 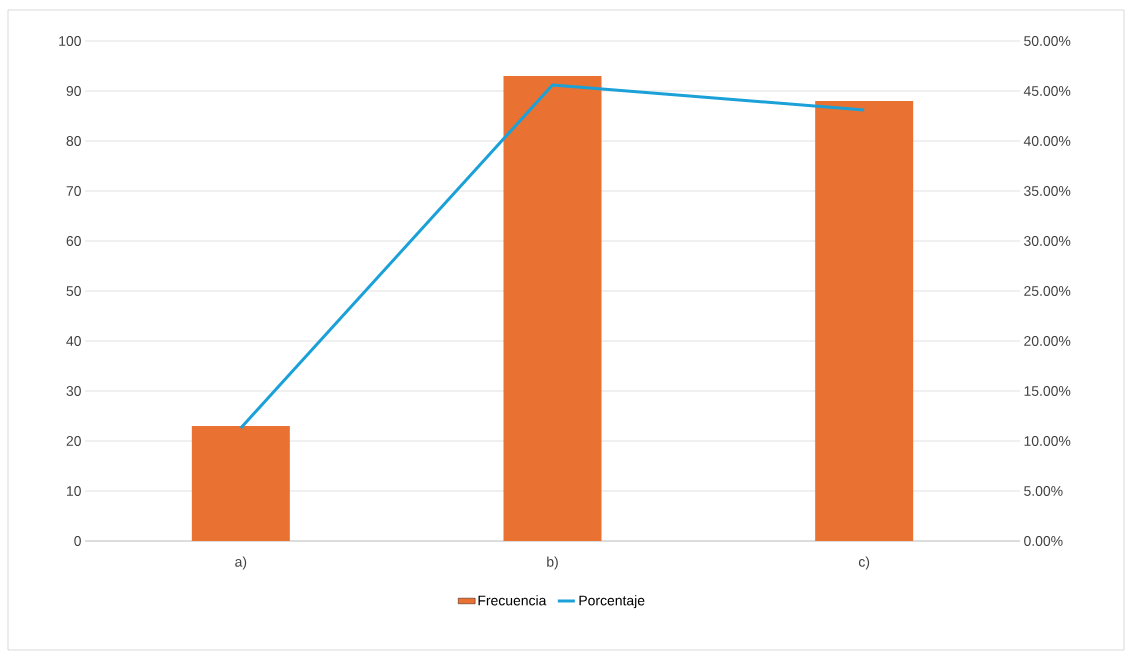 What do you see at coordinates (70, 41) in the screenshot?
I see `y-tick-label: 100` at bounding box center [70, 41].